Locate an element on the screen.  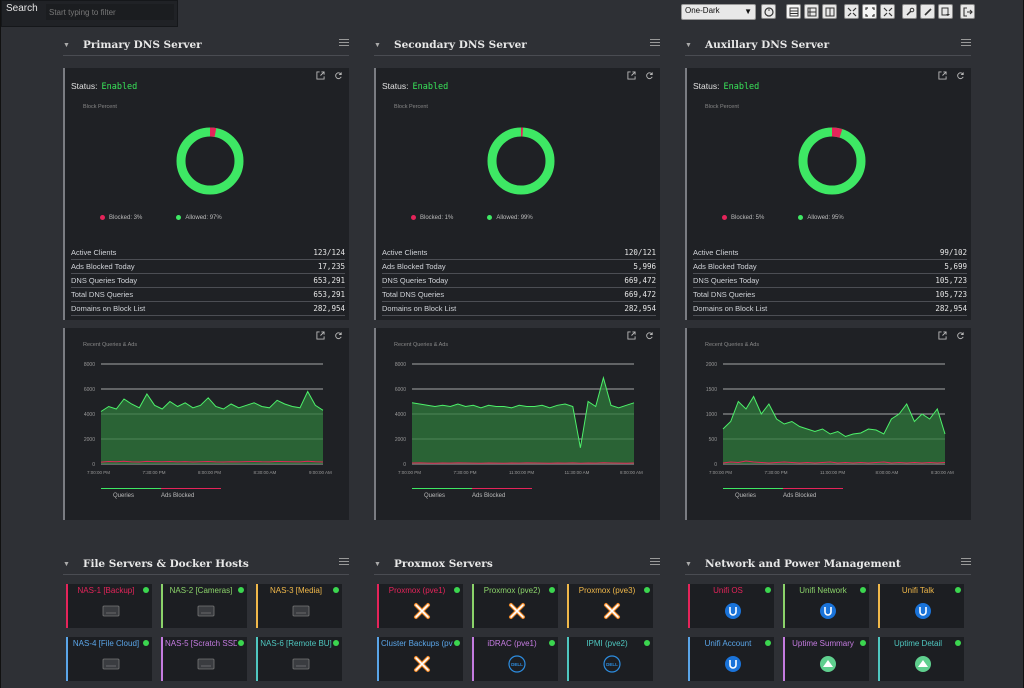
service-tile: NAS-2 [Cameras] is located at coordinates (204, 606).